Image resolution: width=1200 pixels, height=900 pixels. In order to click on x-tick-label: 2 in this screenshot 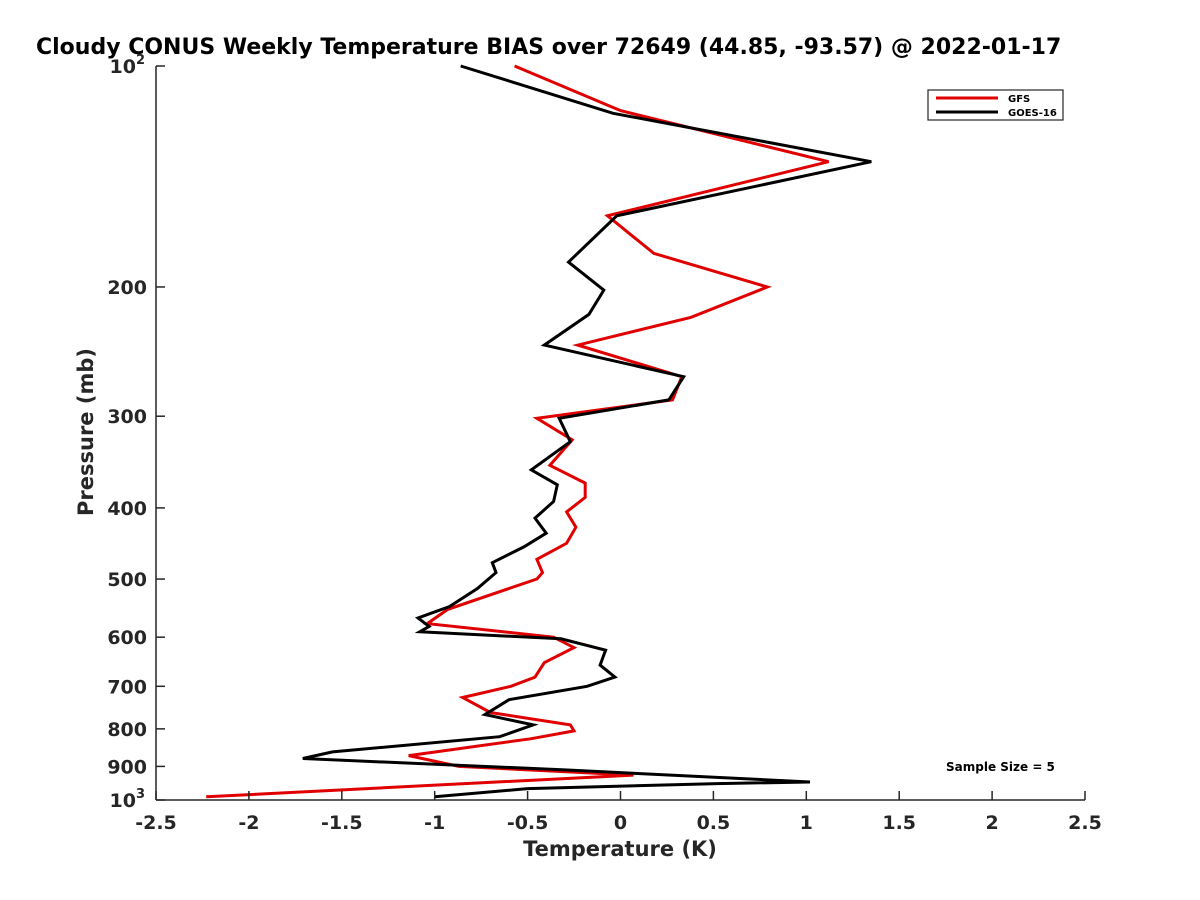, I will do `click(991, 823)`.